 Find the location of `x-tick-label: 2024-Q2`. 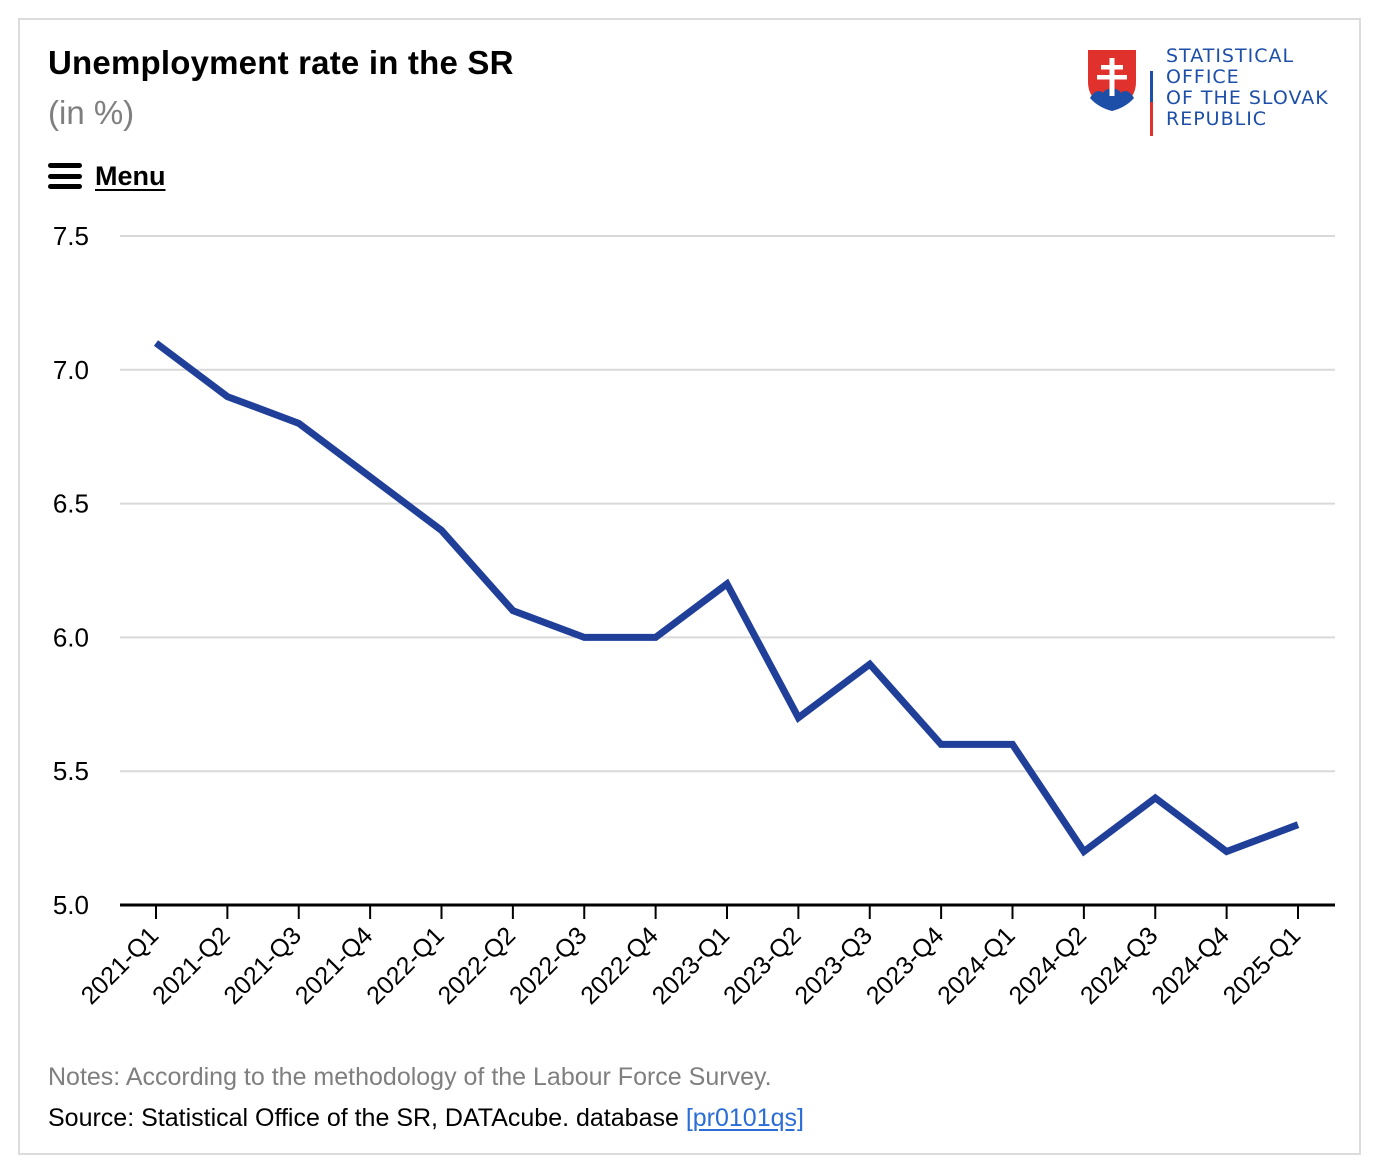

x-tick-label: 2024-Q2 is located at coordinates (1048, 965).